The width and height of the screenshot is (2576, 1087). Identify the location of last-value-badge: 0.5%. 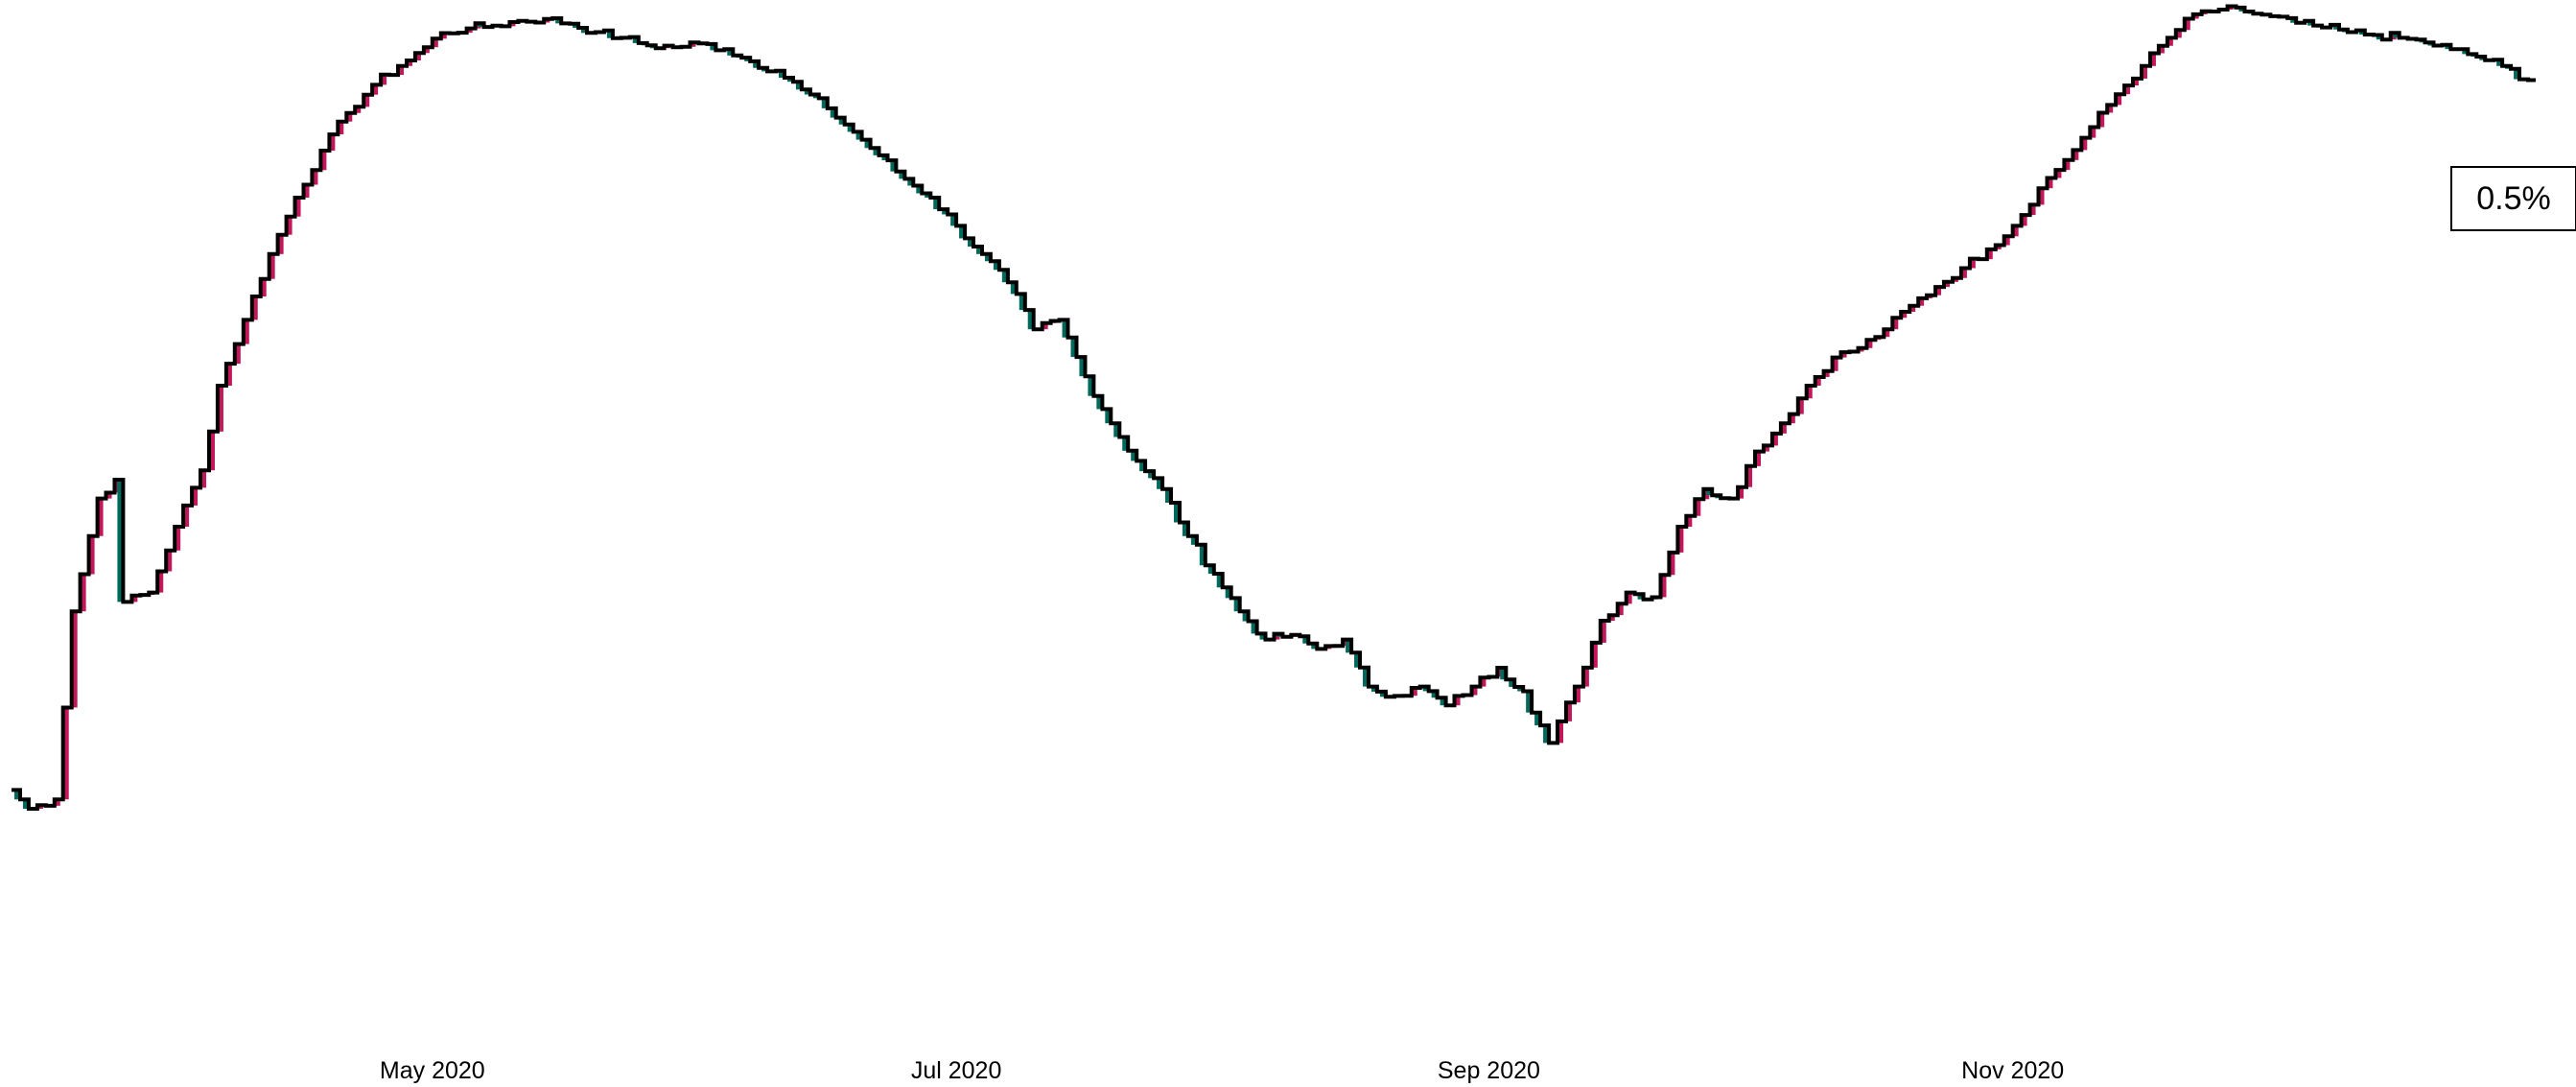
(2513, 199).